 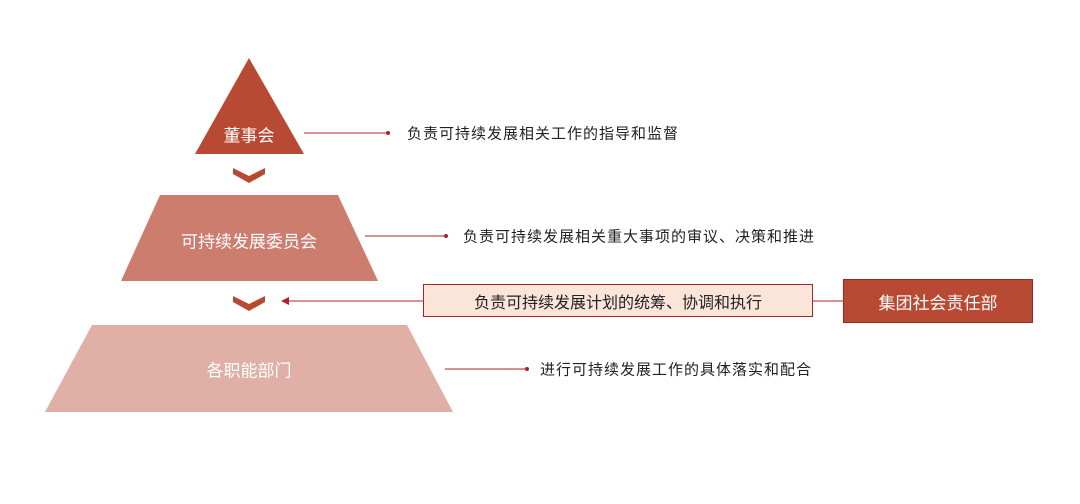 I want to click on coordination-description-box: 负责可持续发展计划的统筹、协调和执行, so click(x=618, y=300).